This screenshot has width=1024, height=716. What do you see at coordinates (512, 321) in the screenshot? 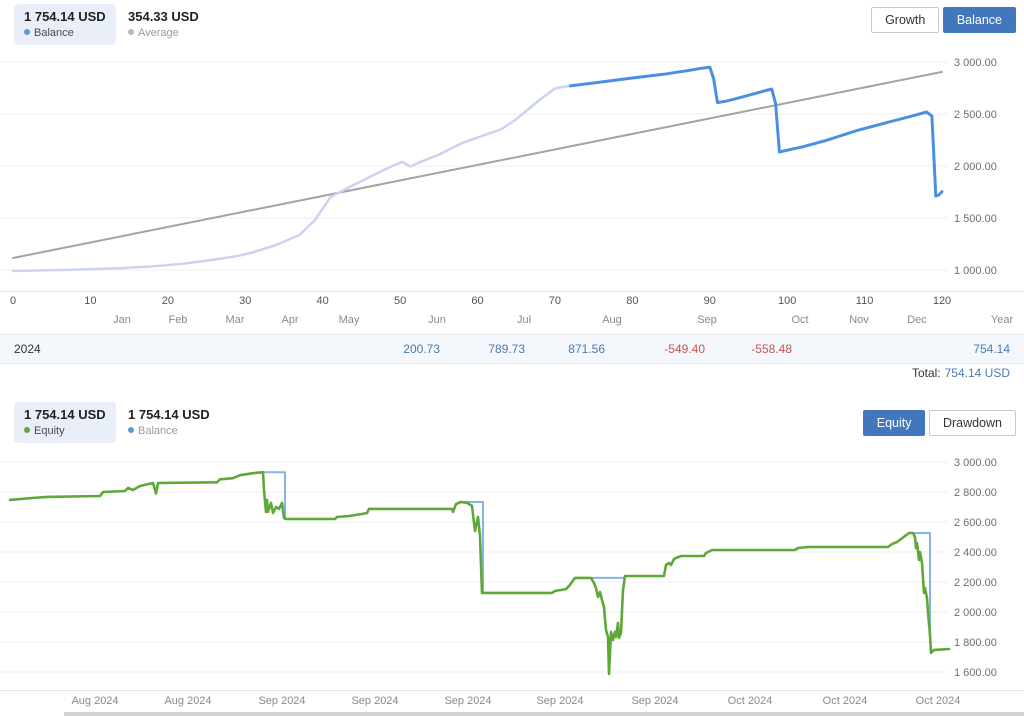
I see `month-axis: Jan Feb Mar Apr May Jun Jul Aug Sep Oct Nov Dec Year` at bounding box center [512, 321].